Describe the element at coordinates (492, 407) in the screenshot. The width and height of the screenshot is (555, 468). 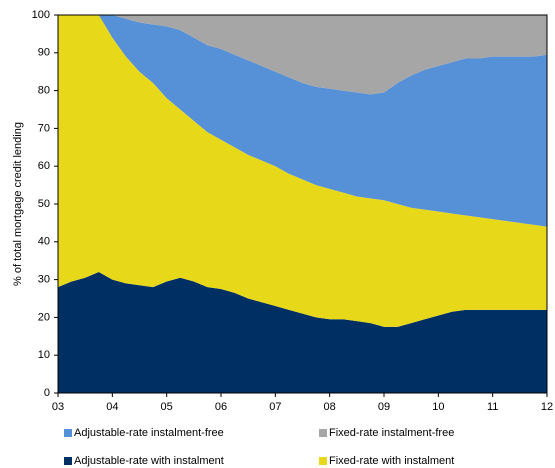
I see `x-tick-label: 11` at that location.